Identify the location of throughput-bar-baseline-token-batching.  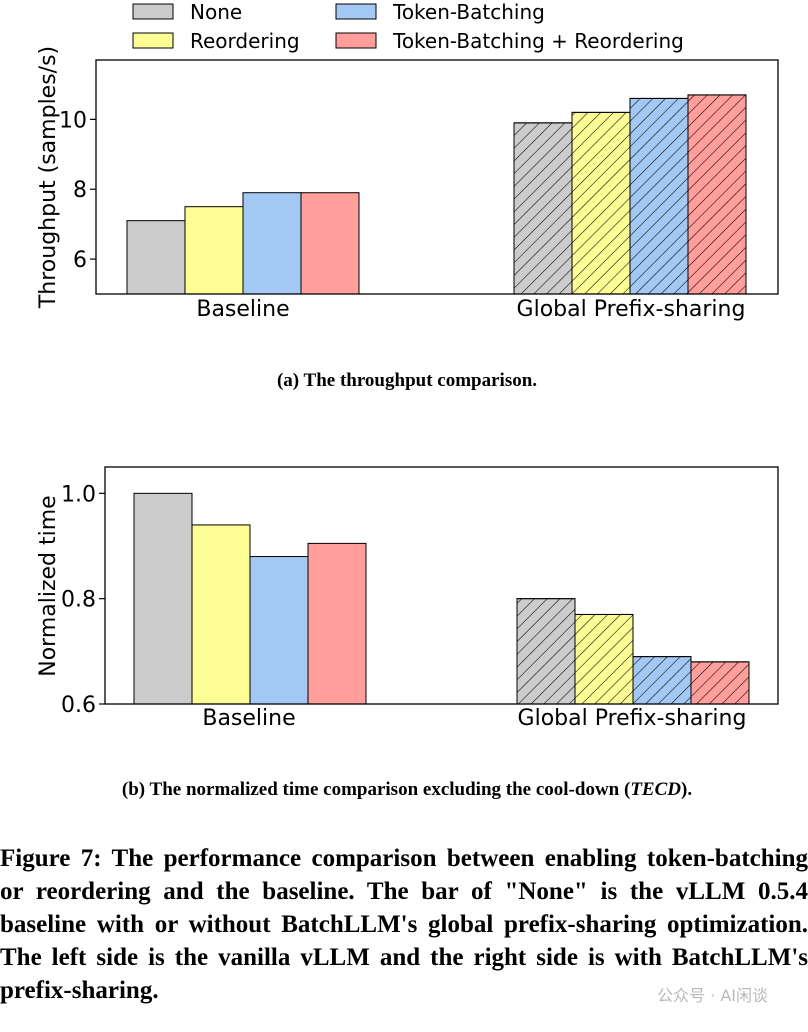
(272, 243).